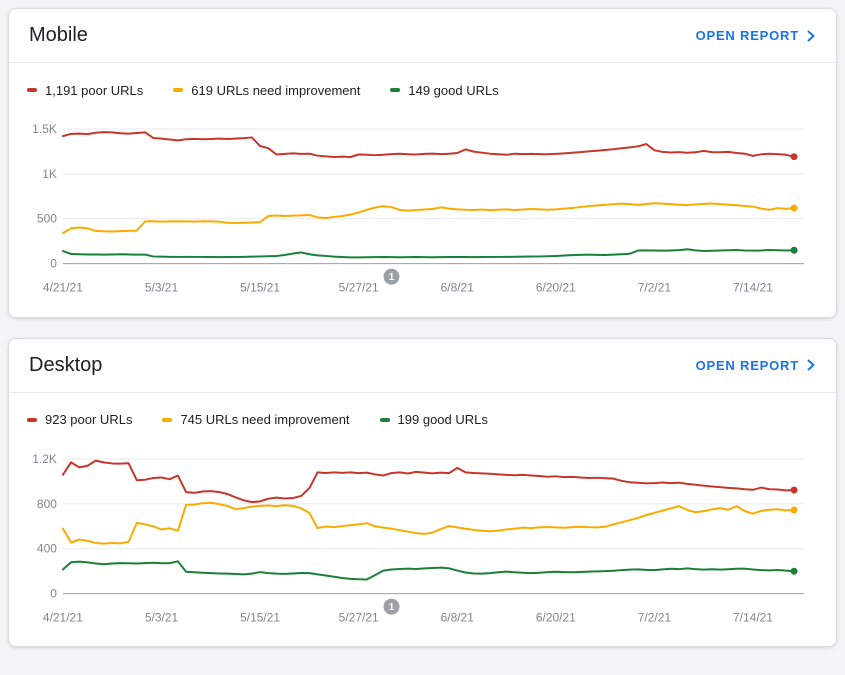 The image size is (845, 675). Describe the element at coordinates (422, 36) in the screenshot. I see `mobile-card-header: Mobile OPEN REPORT` at that location.